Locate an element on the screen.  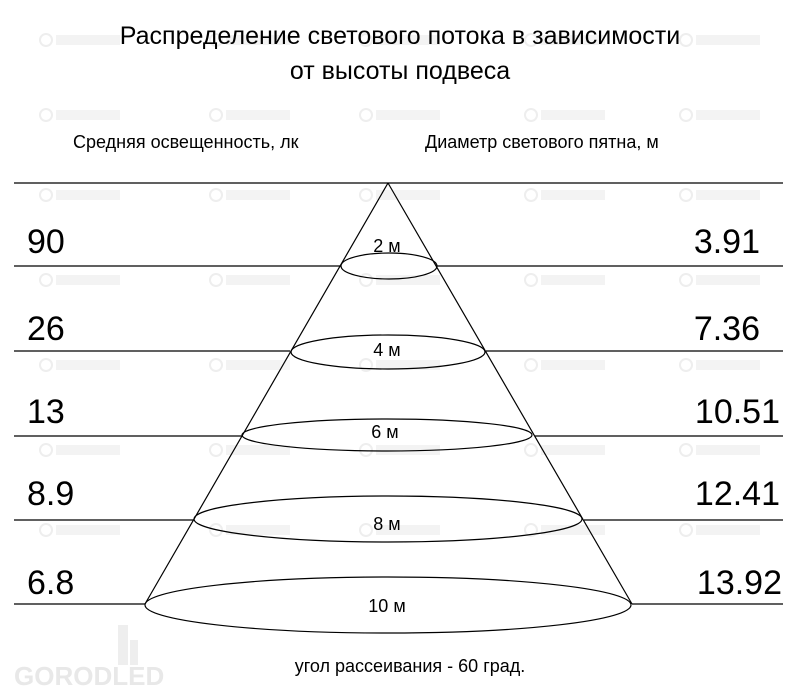
illuminance-value: 90 is located at coordinates (46, 242).